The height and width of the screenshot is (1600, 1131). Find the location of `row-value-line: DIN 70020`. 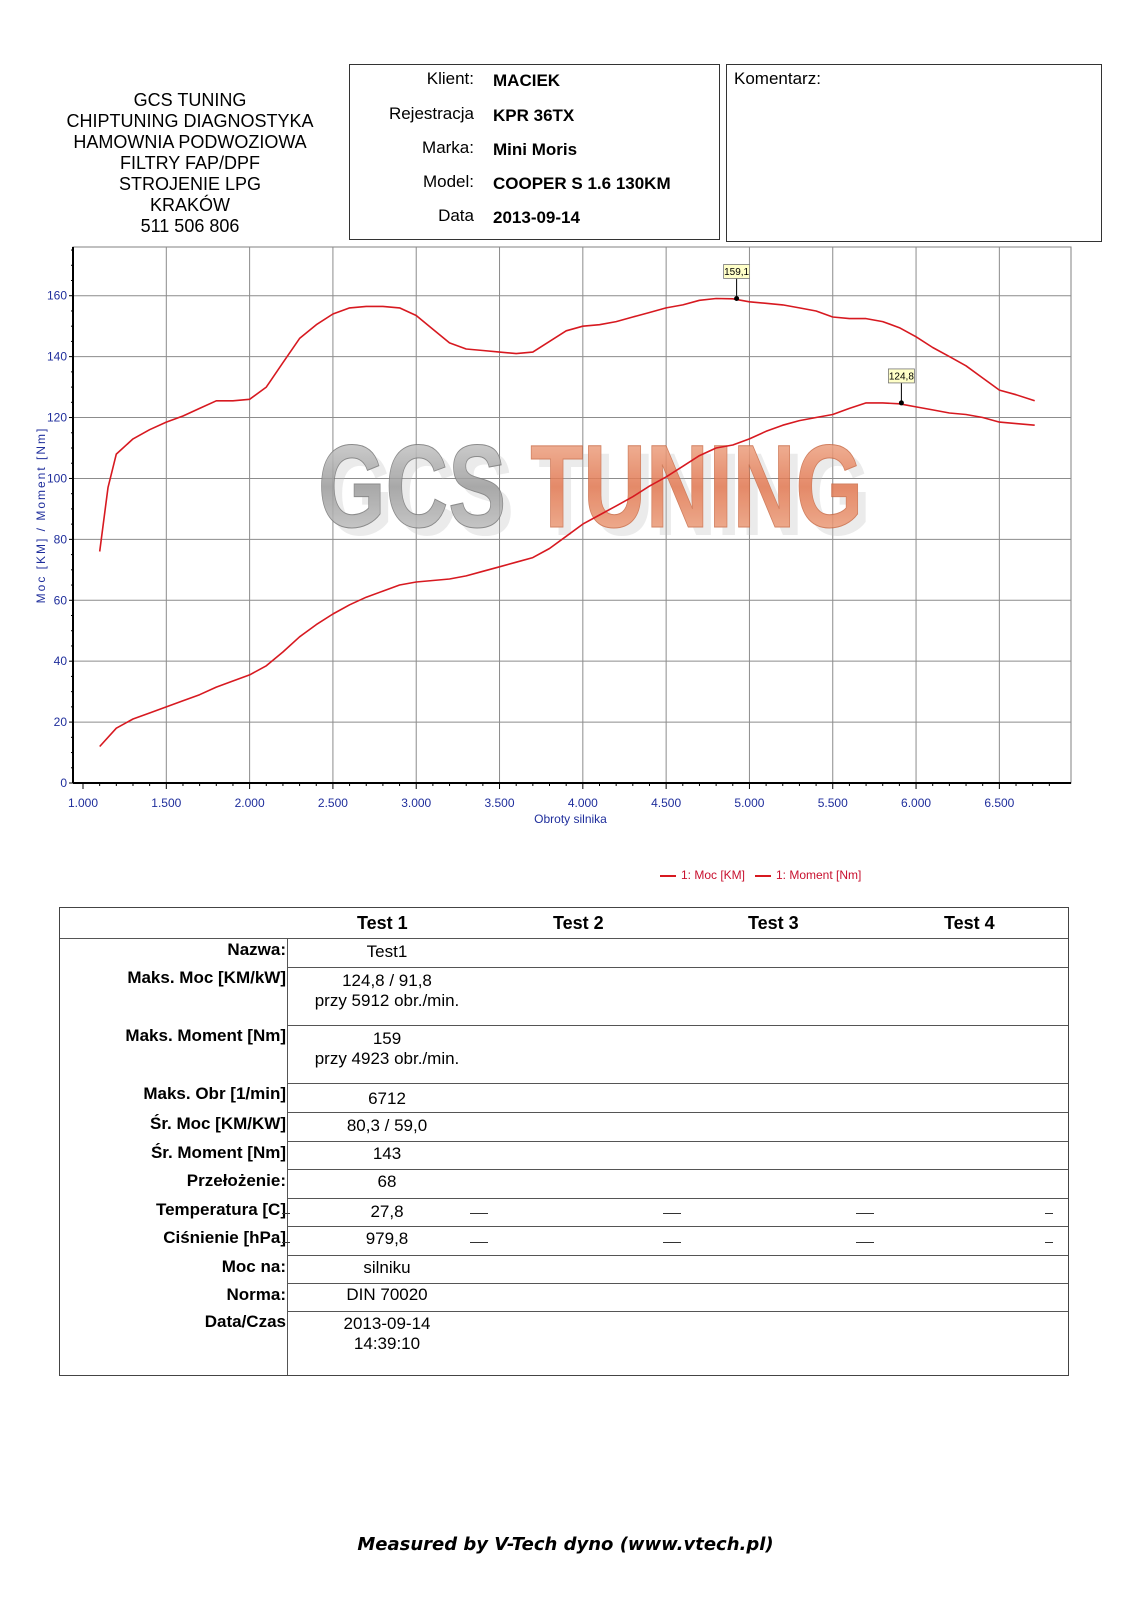

row-value-line: DIN 70020 is located at coordinates (387, 1294).